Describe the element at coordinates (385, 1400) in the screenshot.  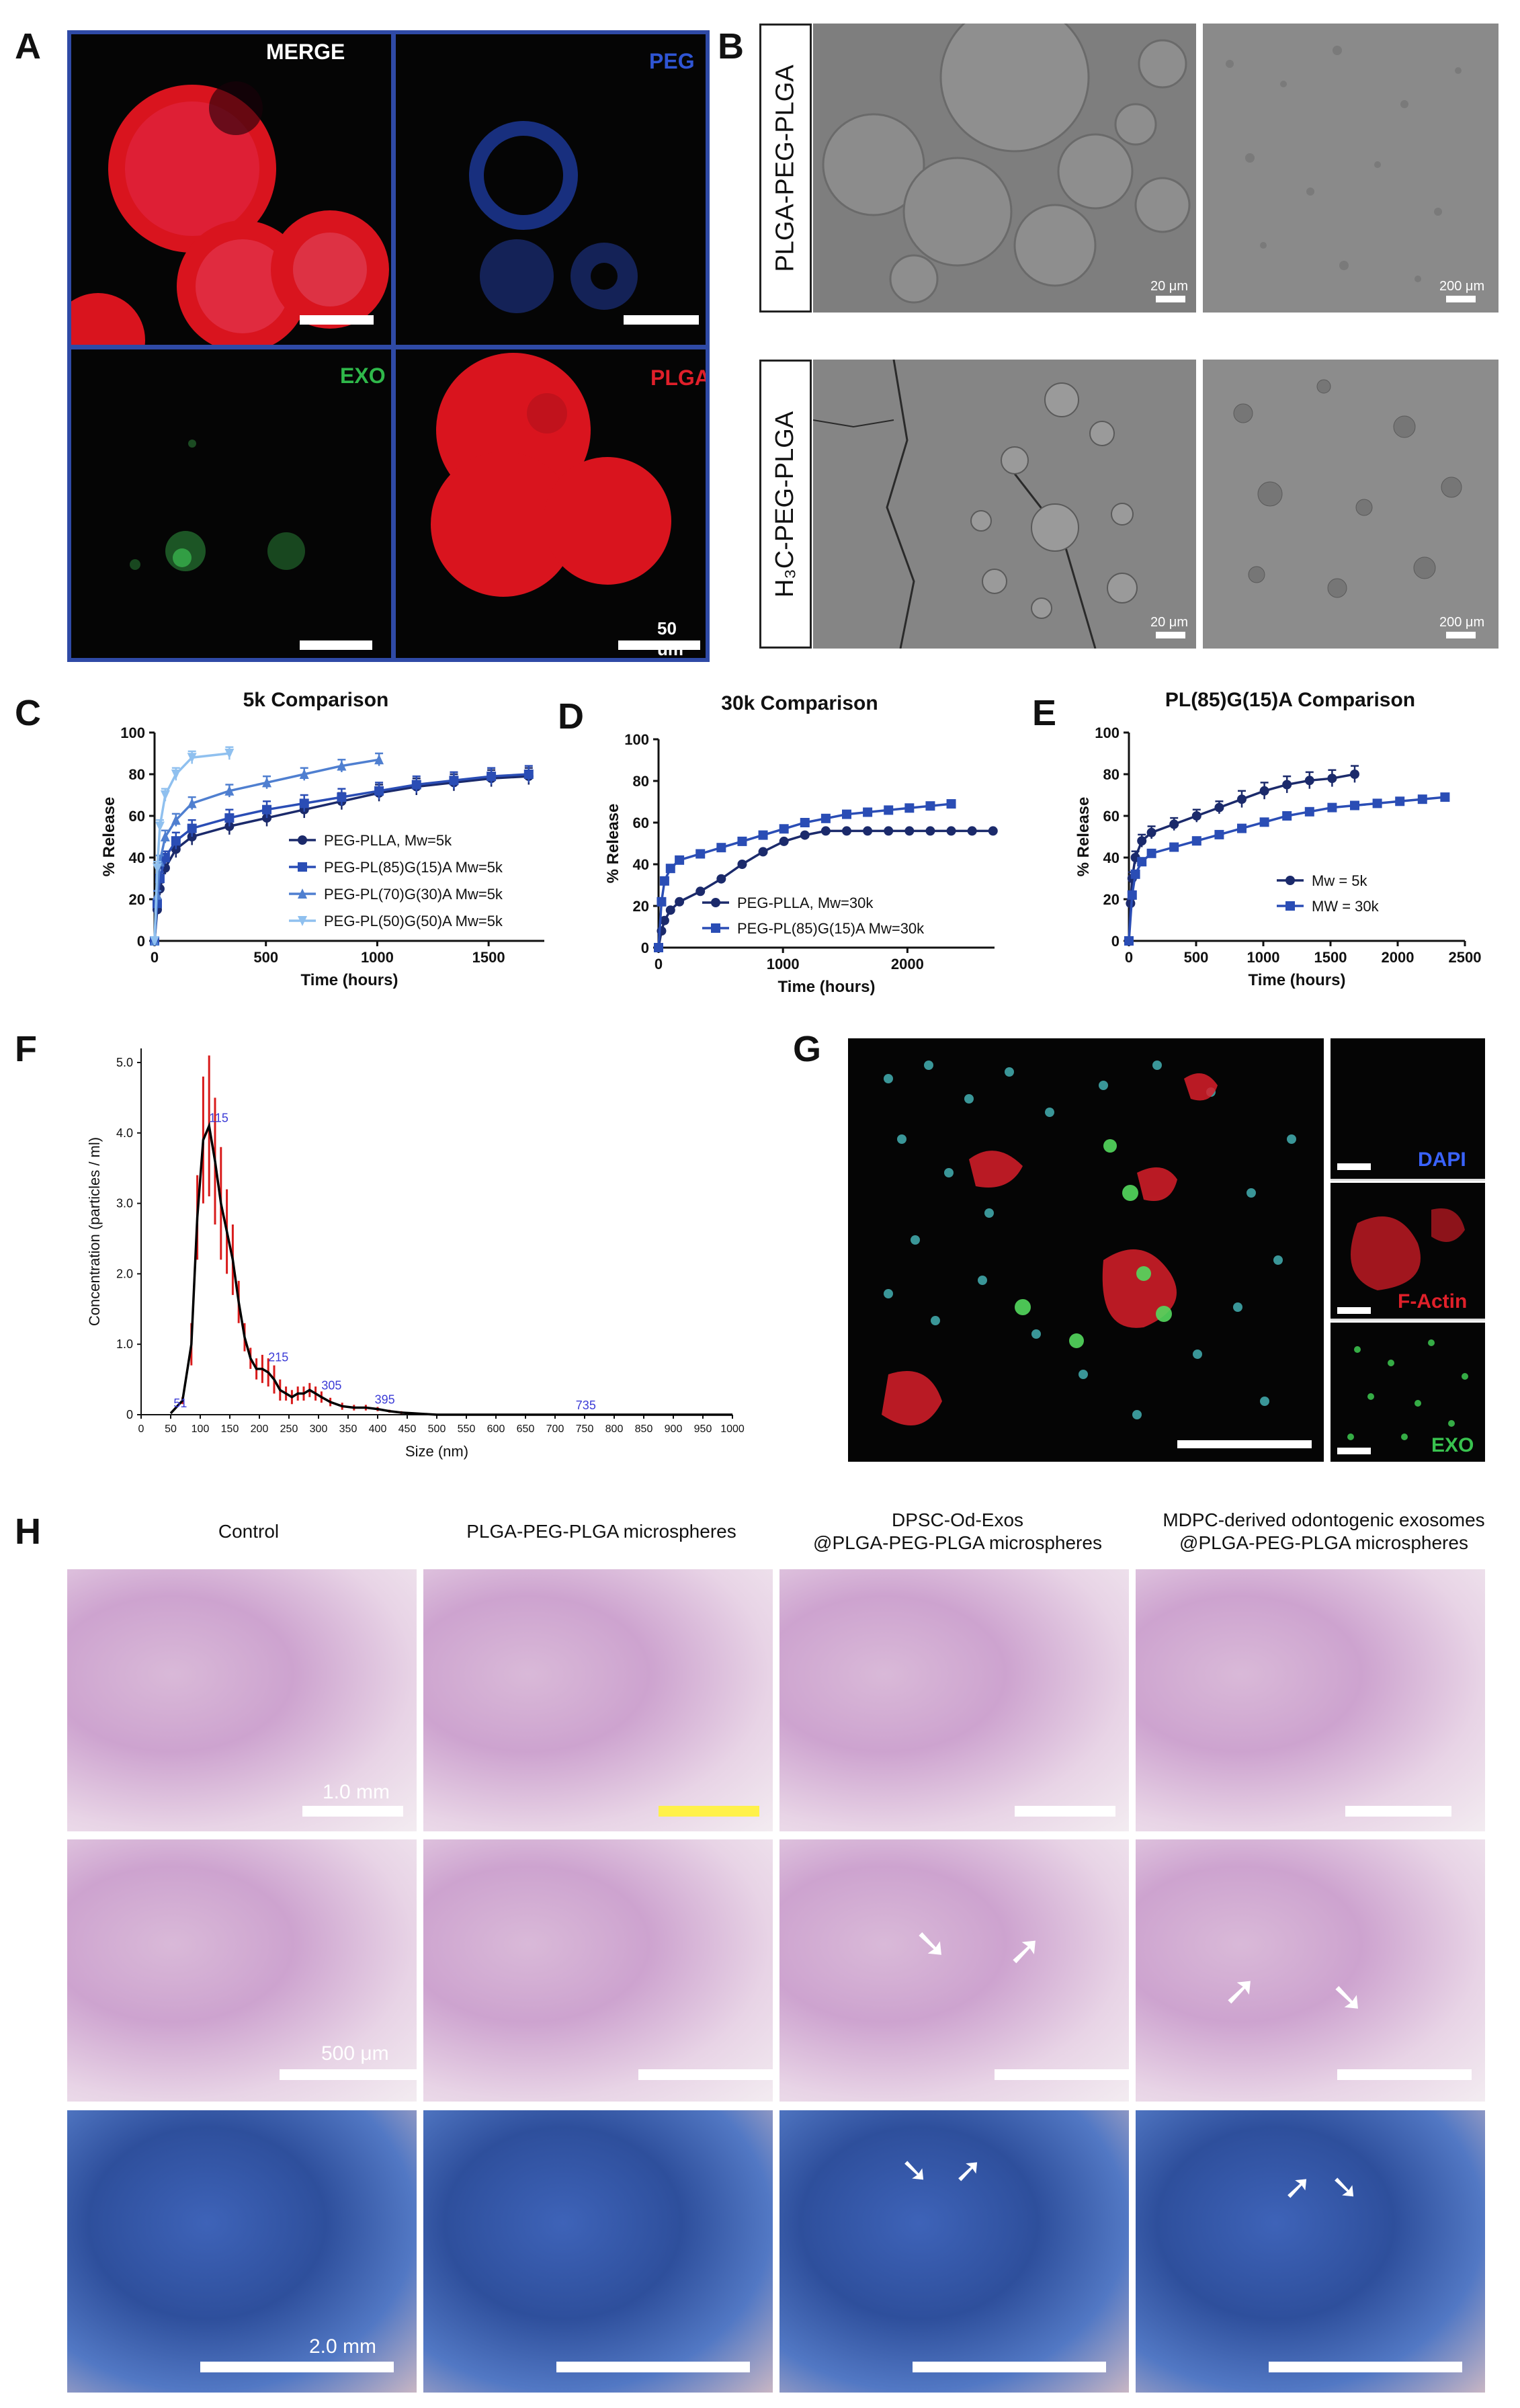
I see `peak-label: 395` at that location.